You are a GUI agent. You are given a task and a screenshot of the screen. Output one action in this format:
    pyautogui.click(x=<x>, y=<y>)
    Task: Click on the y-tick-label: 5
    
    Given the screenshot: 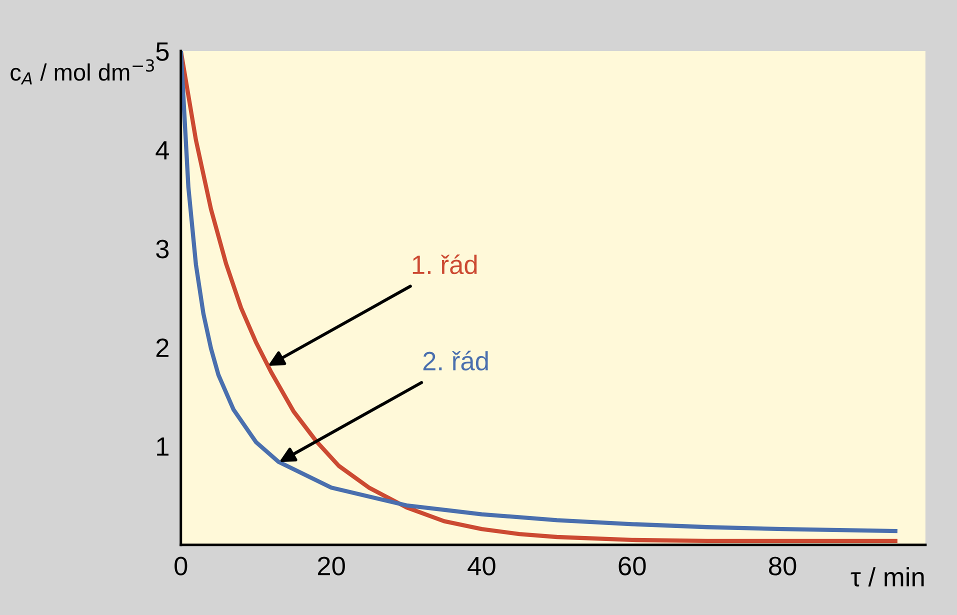 What is the action you would take?
    pyautogui.click(x=162, y=51)
    